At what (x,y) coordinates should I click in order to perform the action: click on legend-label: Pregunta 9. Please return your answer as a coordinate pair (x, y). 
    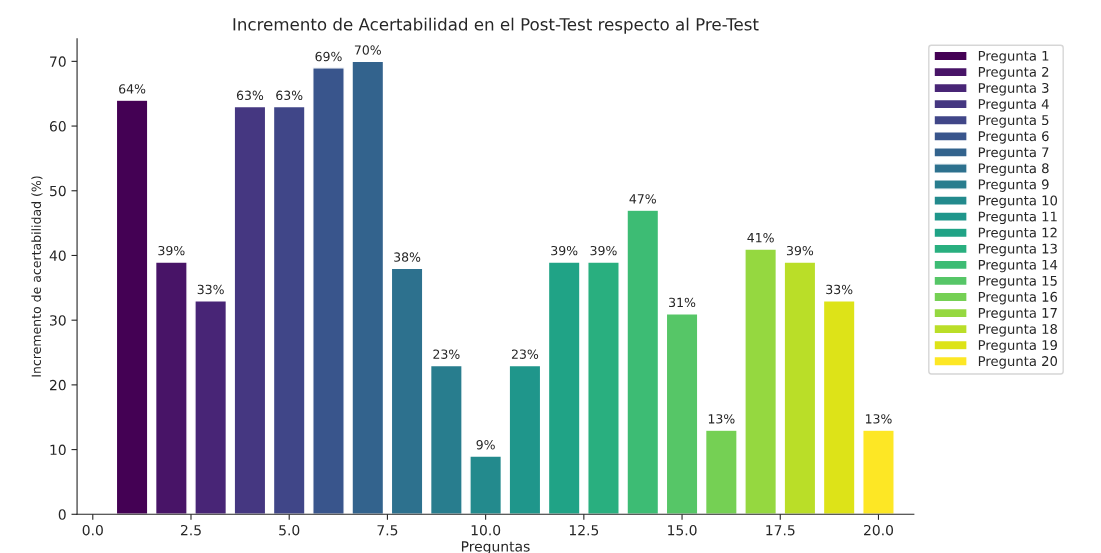
    Looking at the image, I should click on (1013, 185).